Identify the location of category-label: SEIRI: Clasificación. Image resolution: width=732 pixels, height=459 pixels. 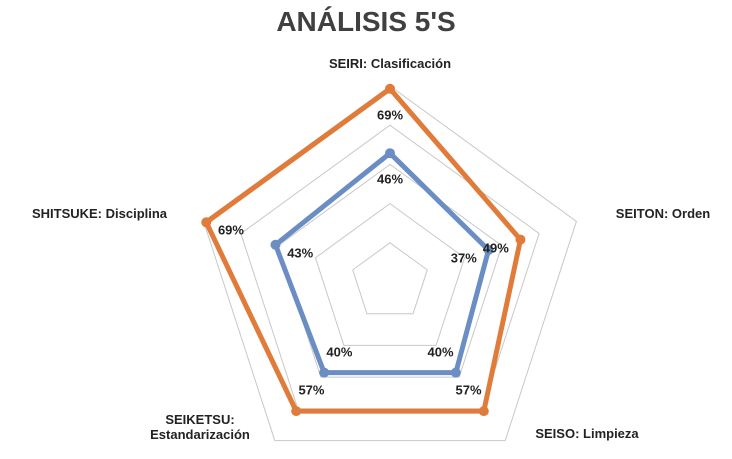
(390, 63).